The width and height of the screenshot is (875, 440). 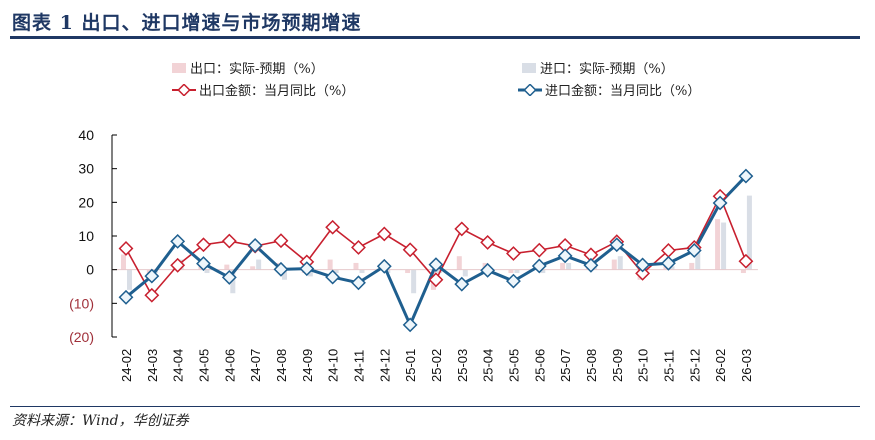 What do you see at coordinates (623, 91) in the screenshot?
I see `legend-label: 进口金额：当月同比（%）` at bounding box center [623, 91].